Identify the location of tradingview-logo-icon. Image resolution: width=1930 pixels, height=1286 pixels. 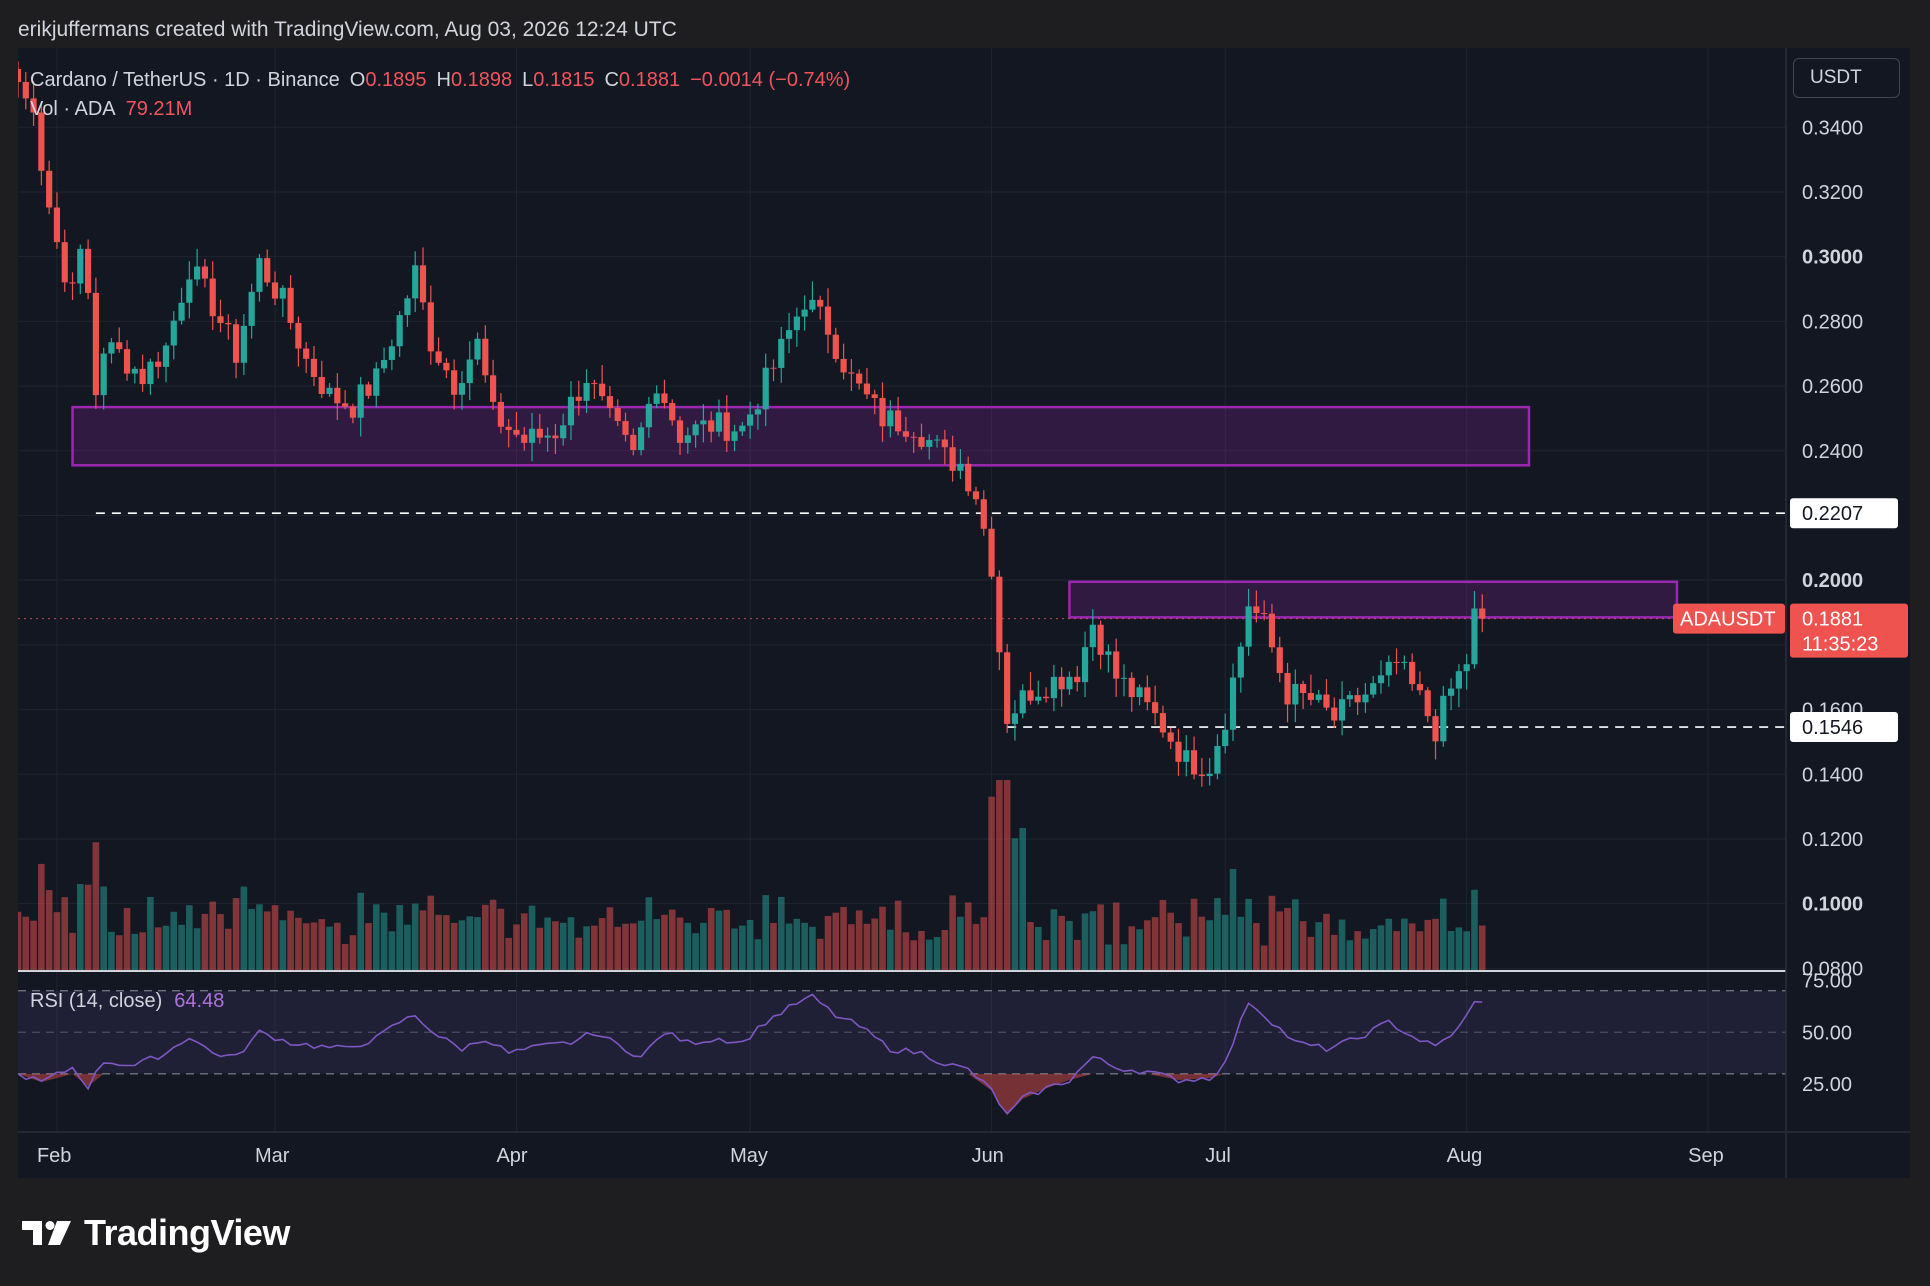
(46, 1233).